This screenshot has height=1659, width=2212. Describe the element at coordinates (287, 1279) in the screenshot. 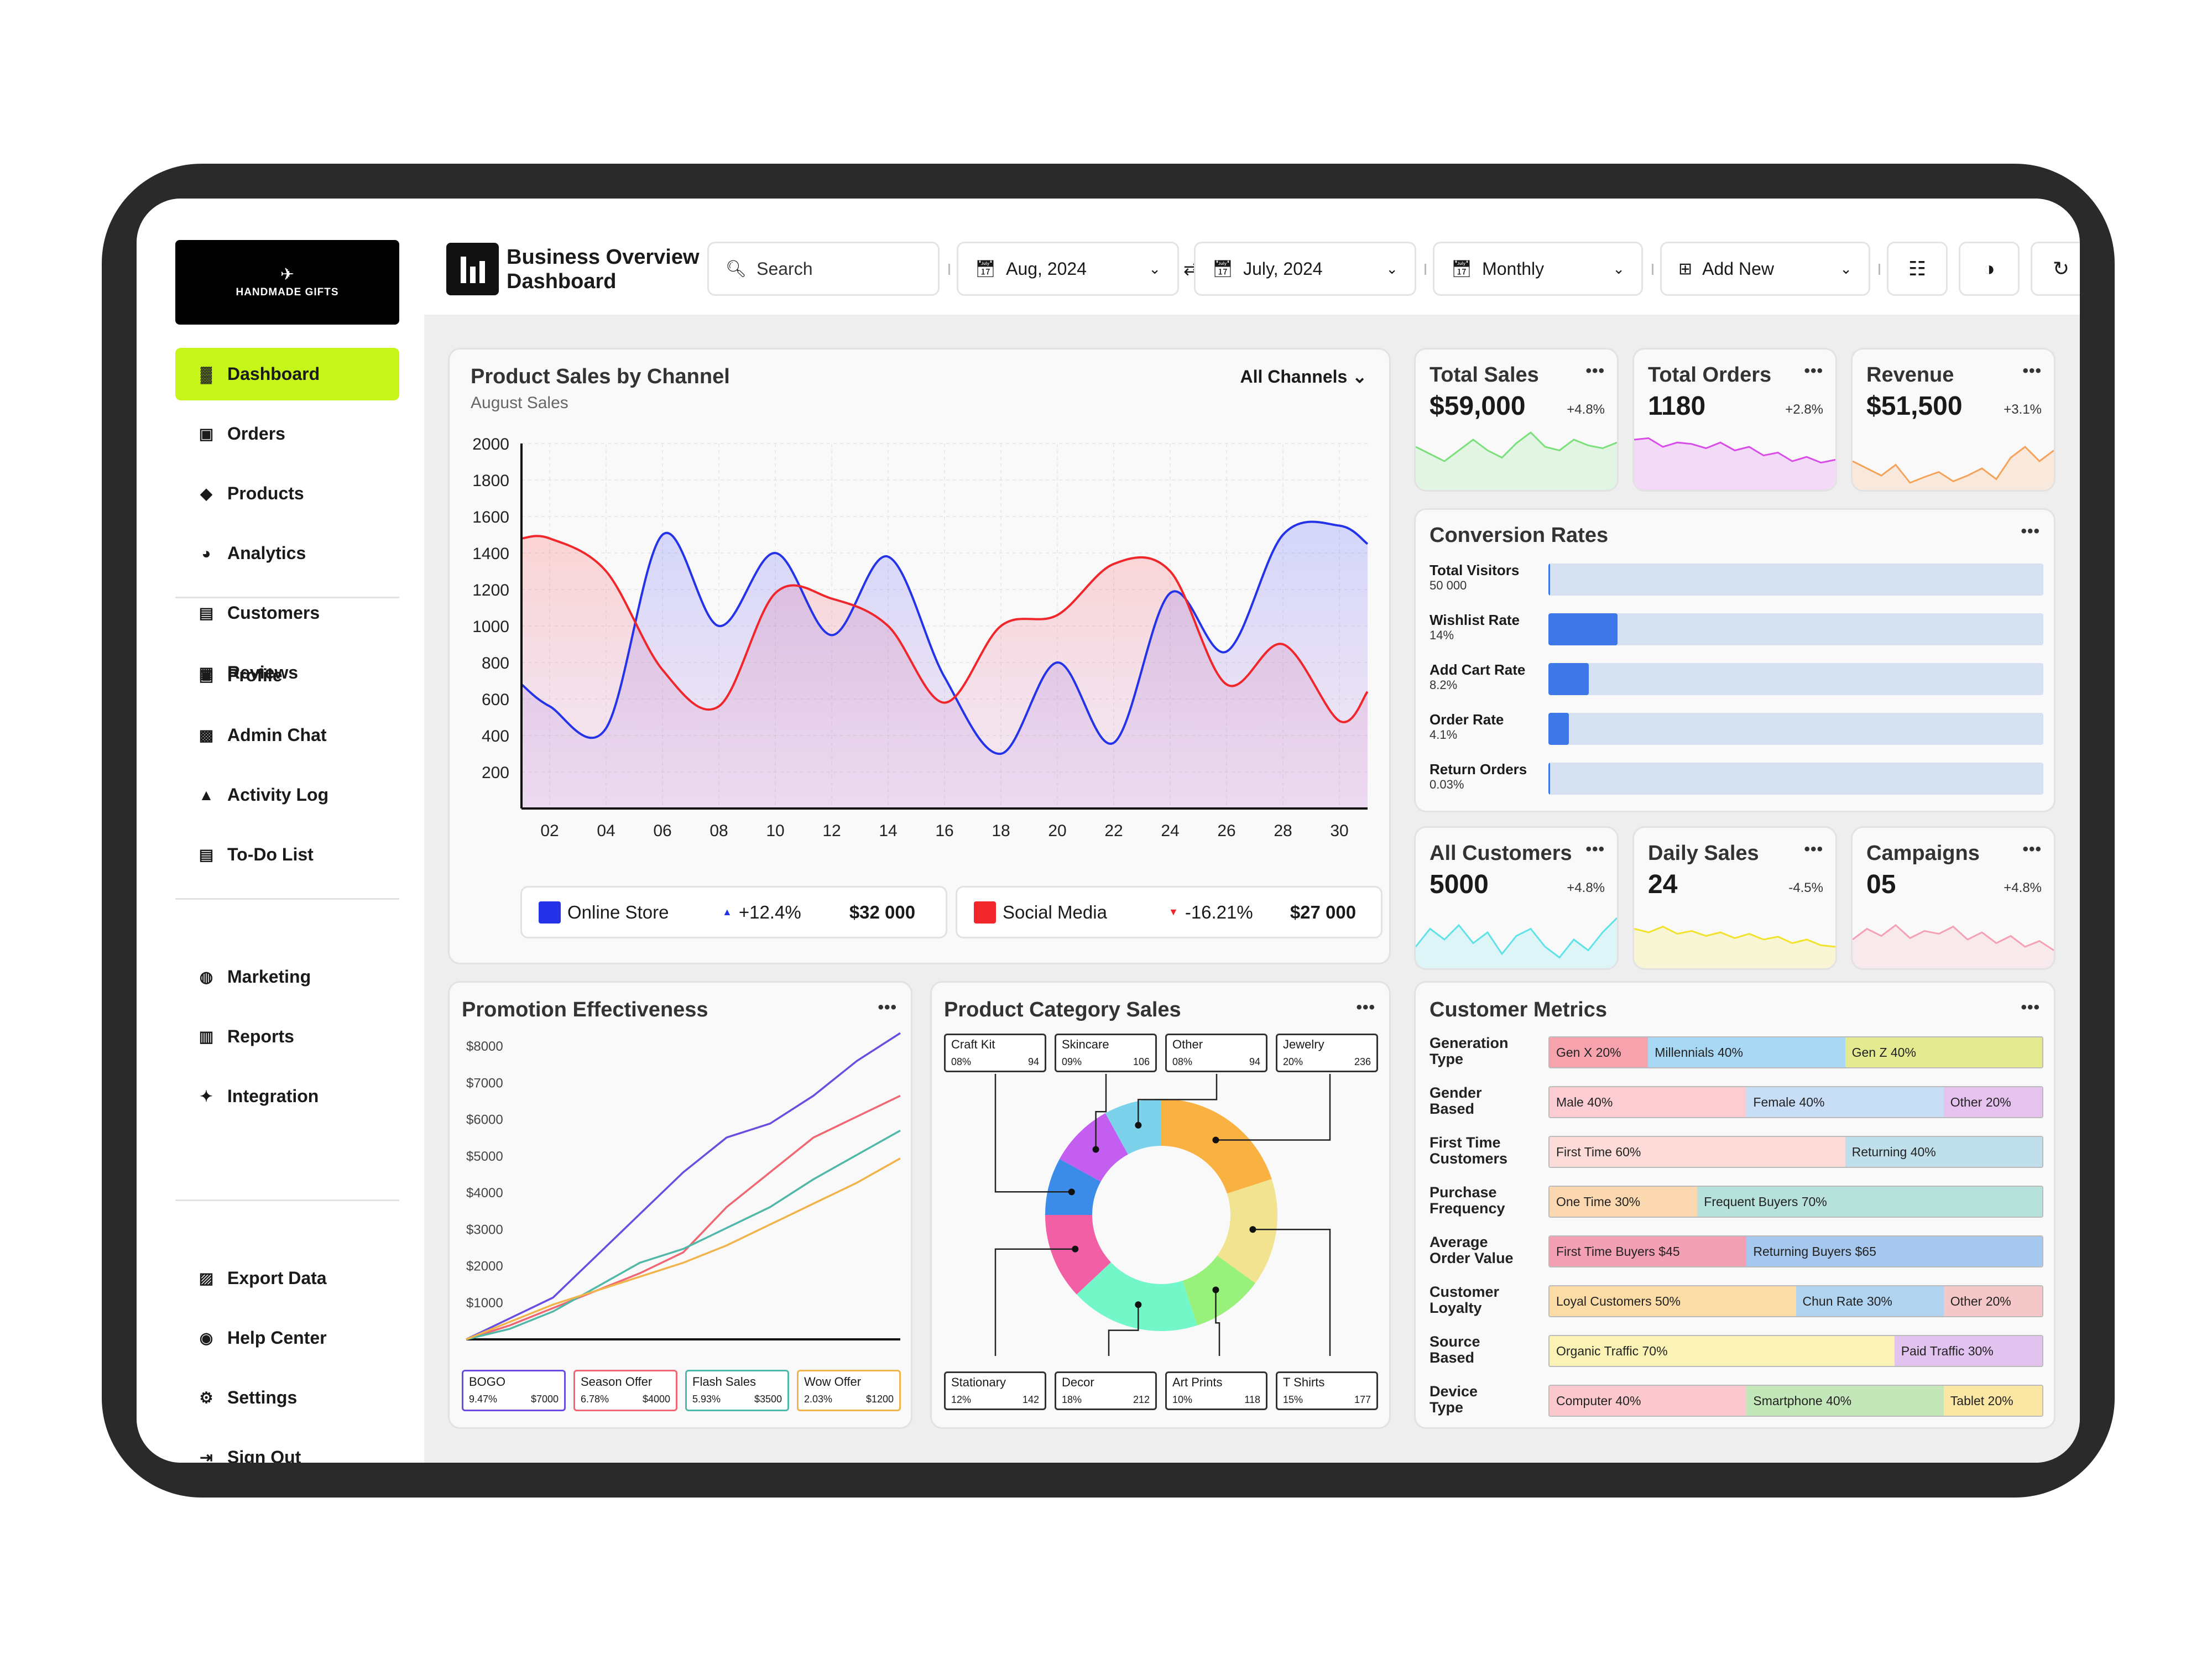

I see `sidebar-item-export-data: ▨ Export Data` at that location.